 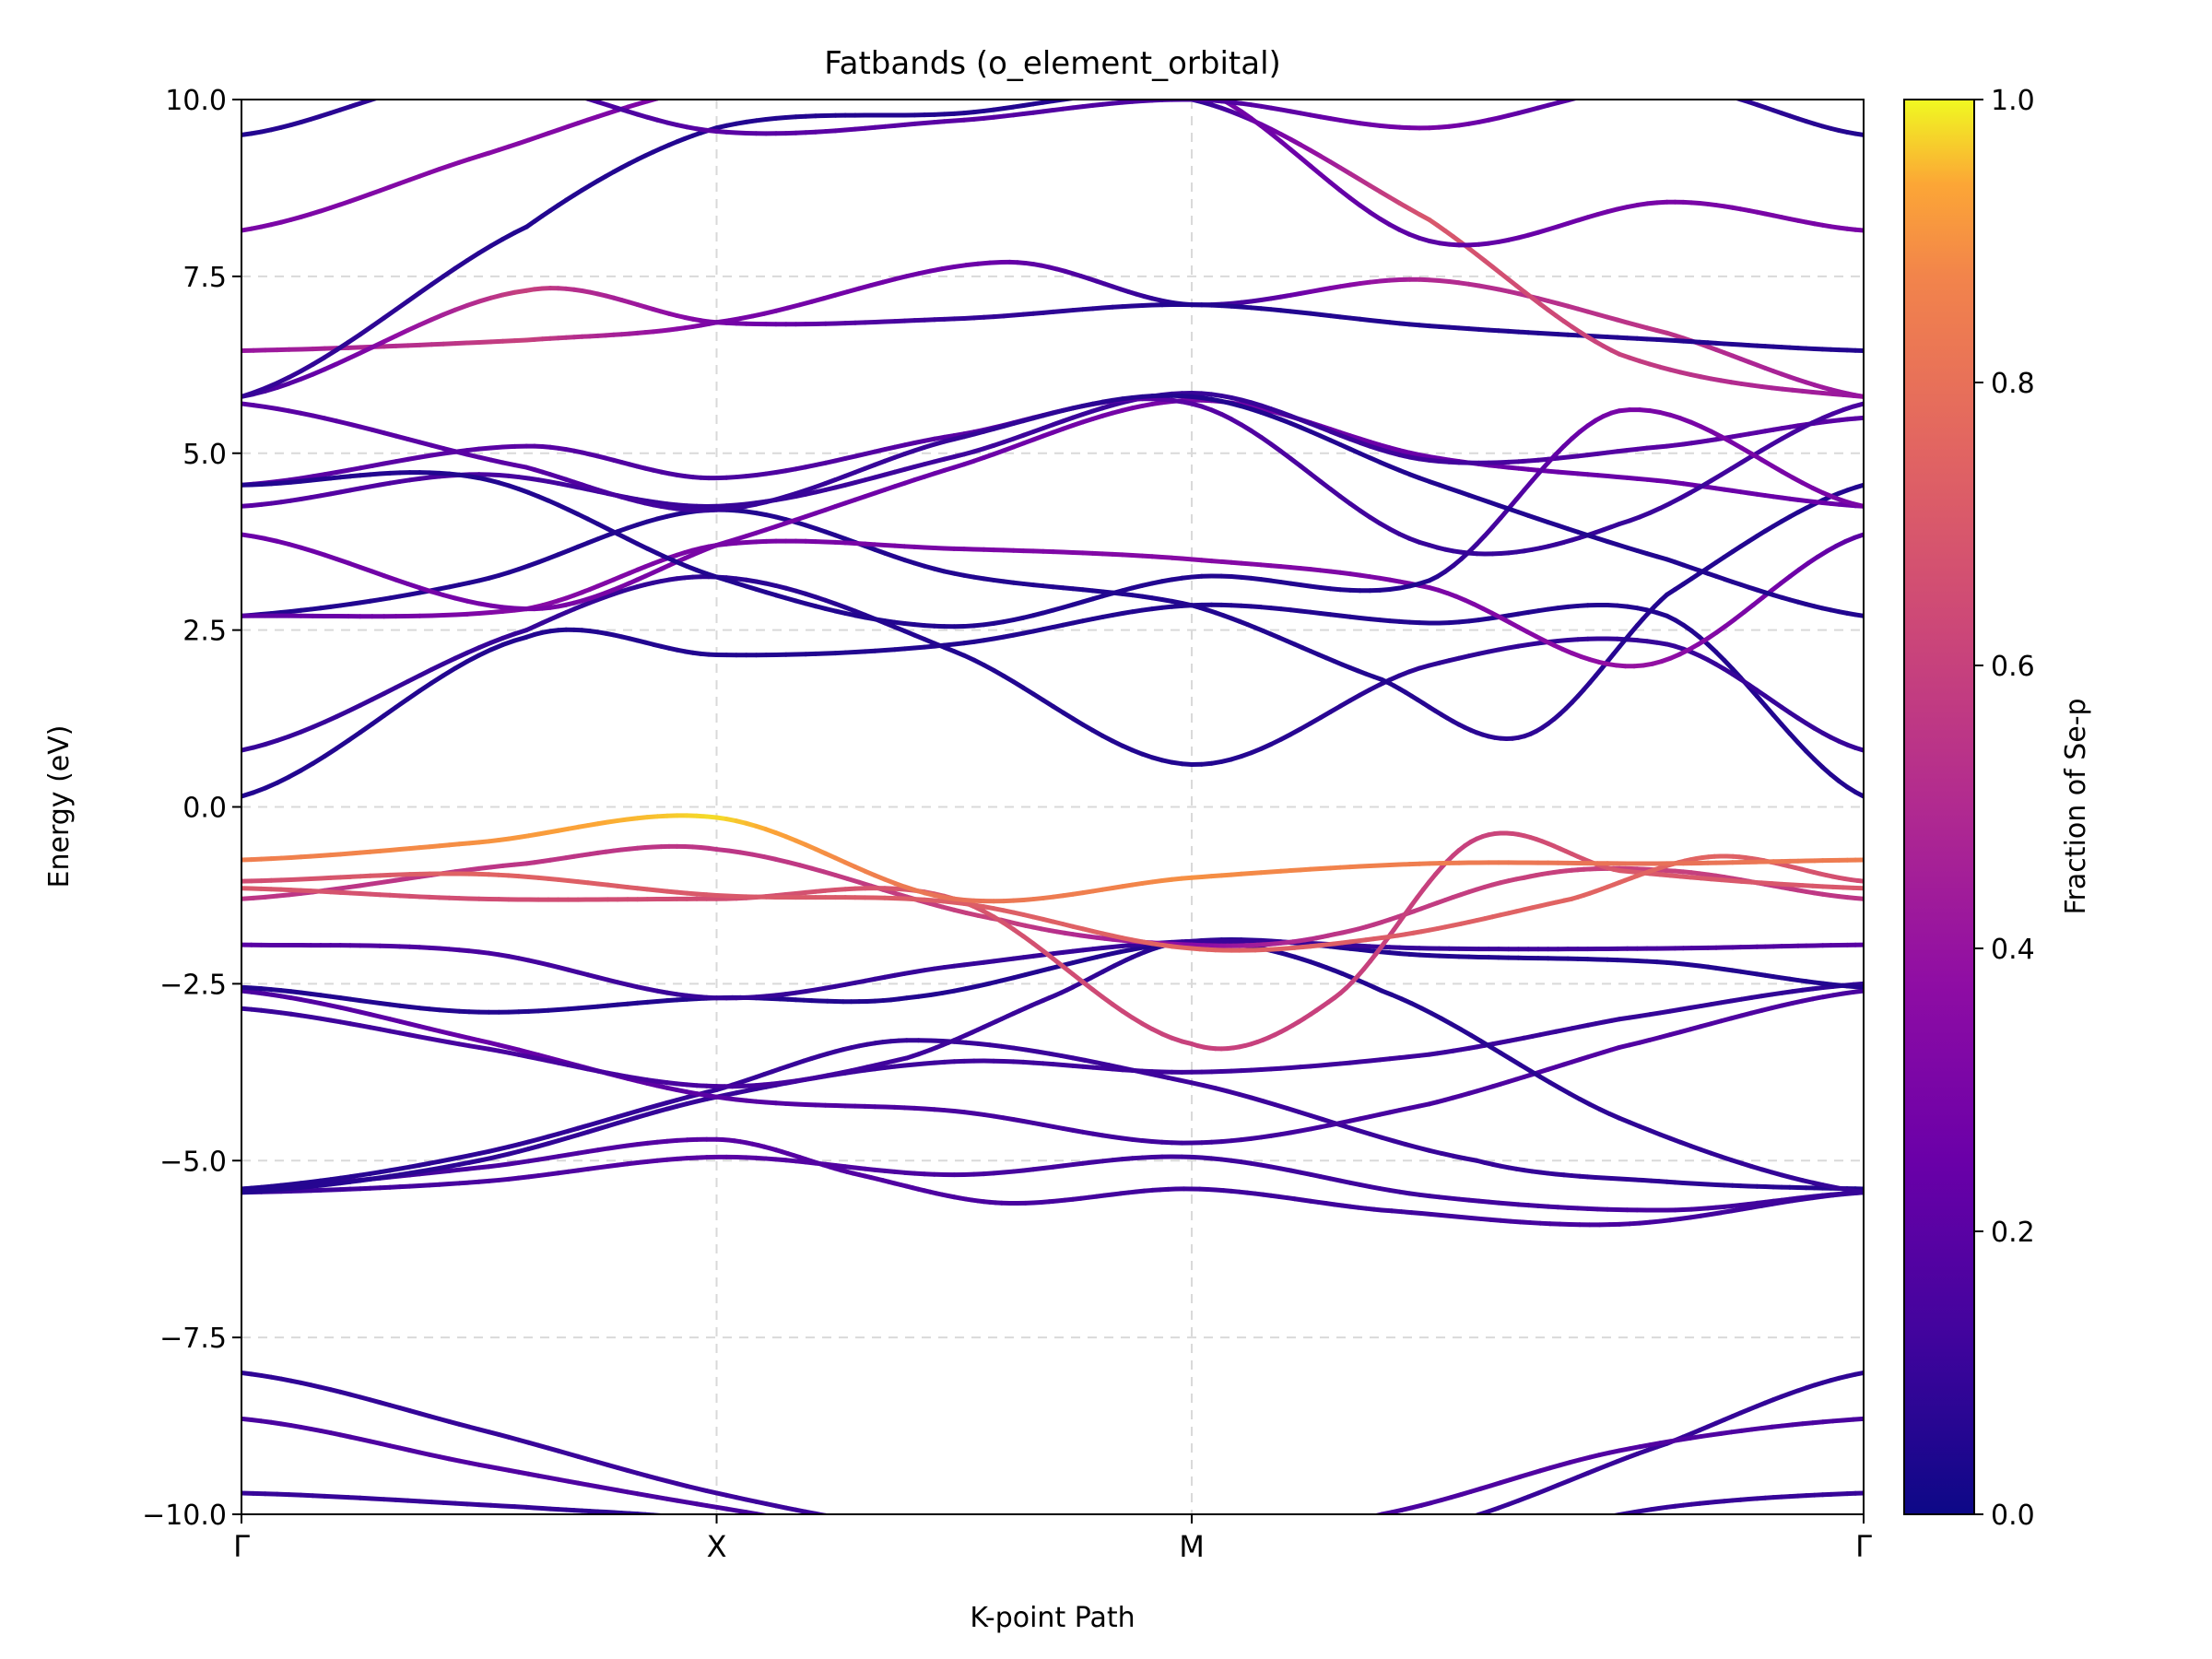 What do you see at coordinates (1858, 898) in the screenshot?
I see `band-11-segment` at bounding box center [1858, 898].